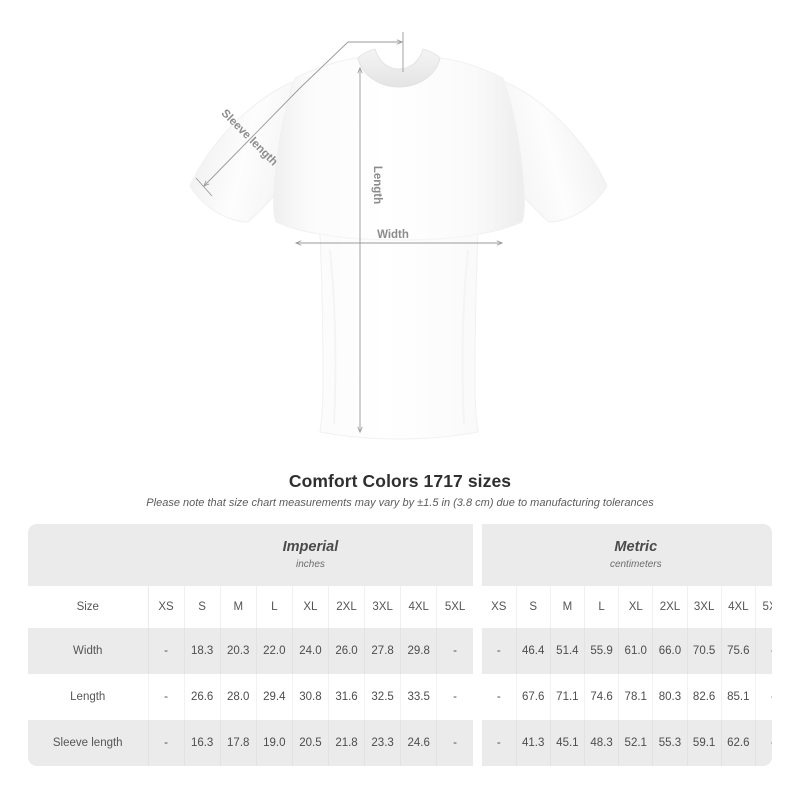 The image size is (800, 800). Describe the element at coordinates (499, 651) in the screenshot. I see `cell-metric-width-xs: -` at that location.